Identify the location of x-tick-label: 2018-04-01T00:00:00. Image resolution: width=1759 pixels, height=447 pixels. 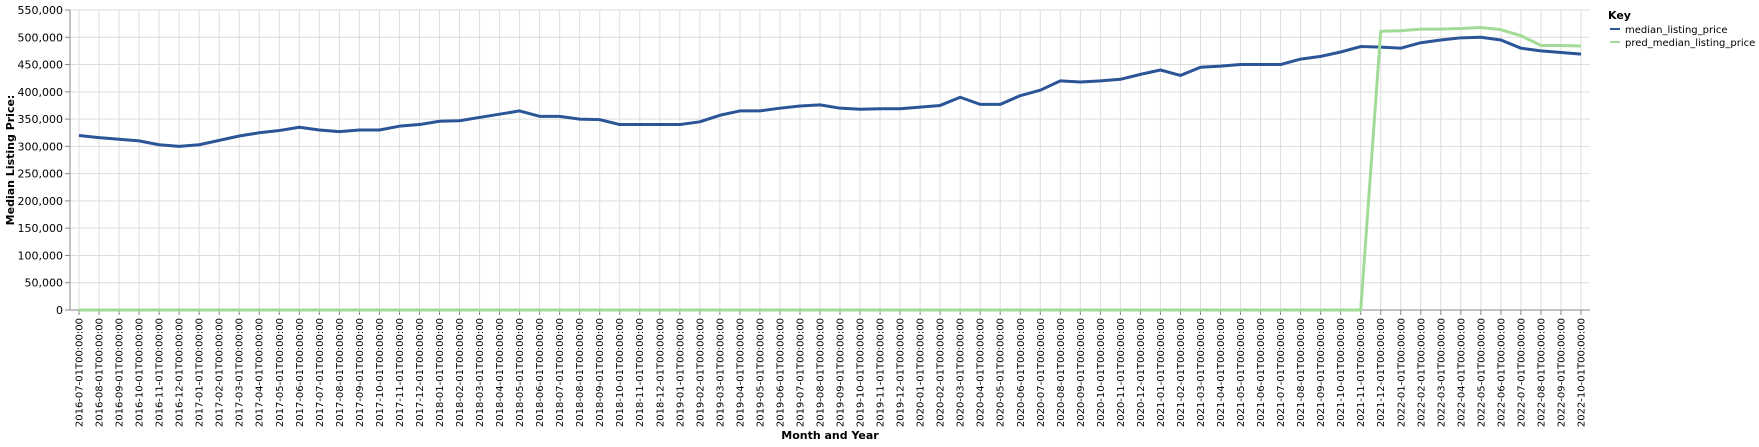
(500, 372).